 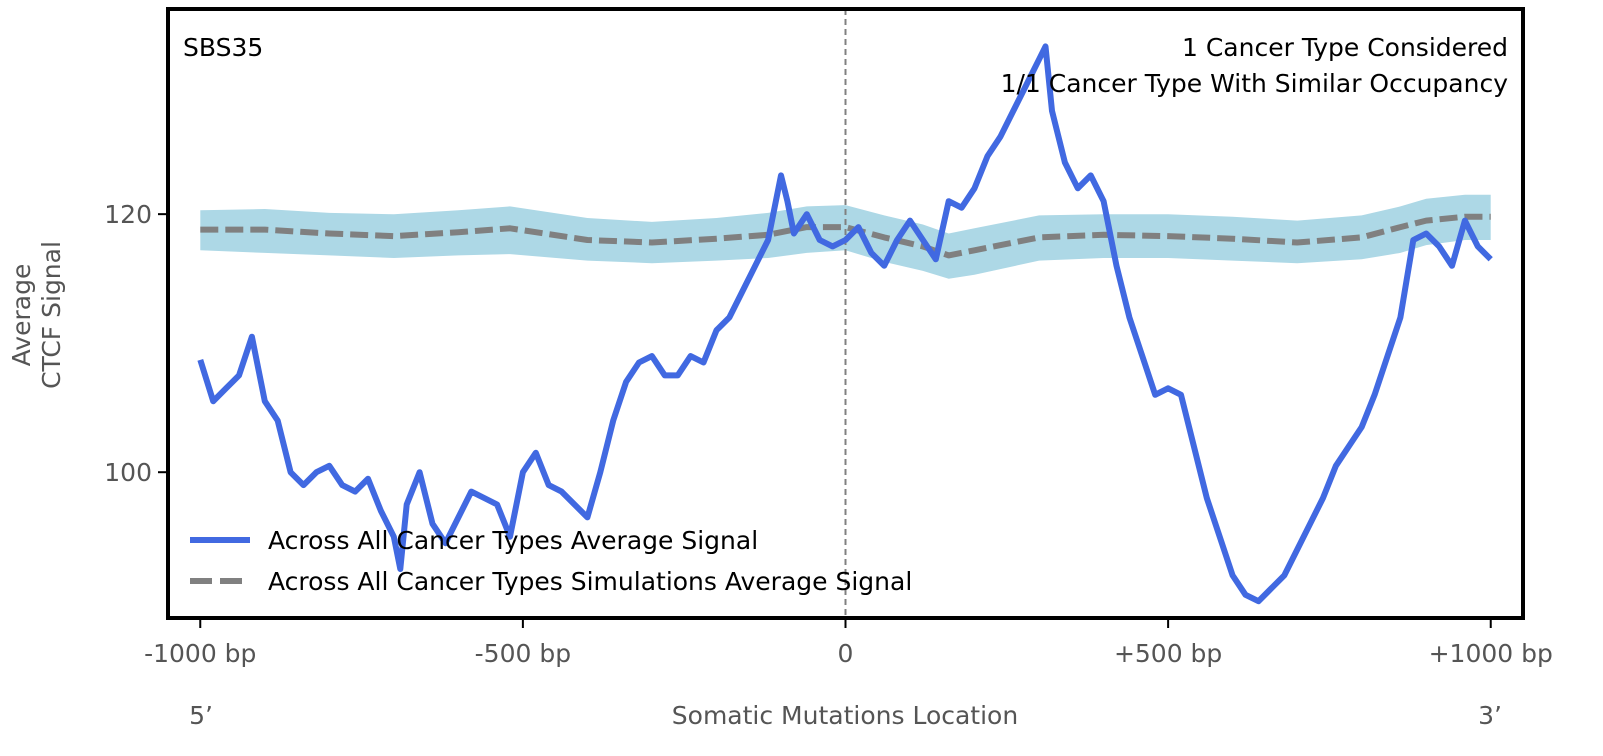 I want to click on x-tick-label: -500 bp, so click(x=523, y=653).